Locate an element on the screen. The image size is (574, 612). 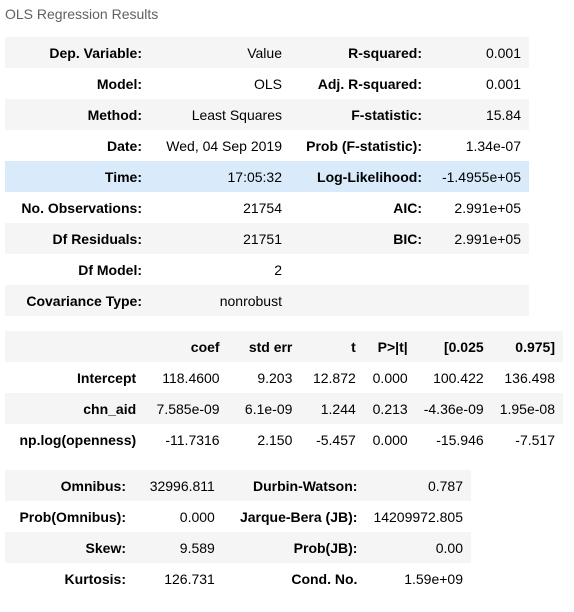
coef-std-err: 2.150 is located at coordinates (275, 439).